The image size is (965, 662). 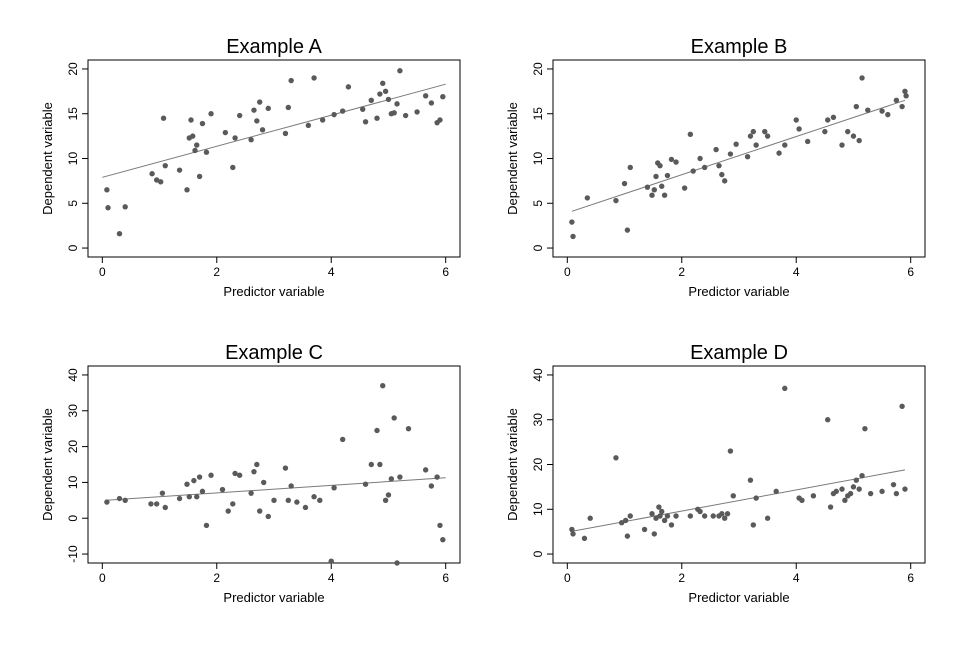 What do you see at coordinates (73, 69) in the screenshot?
I see `y-tick-label: 20` at bounding box center [73, 69].